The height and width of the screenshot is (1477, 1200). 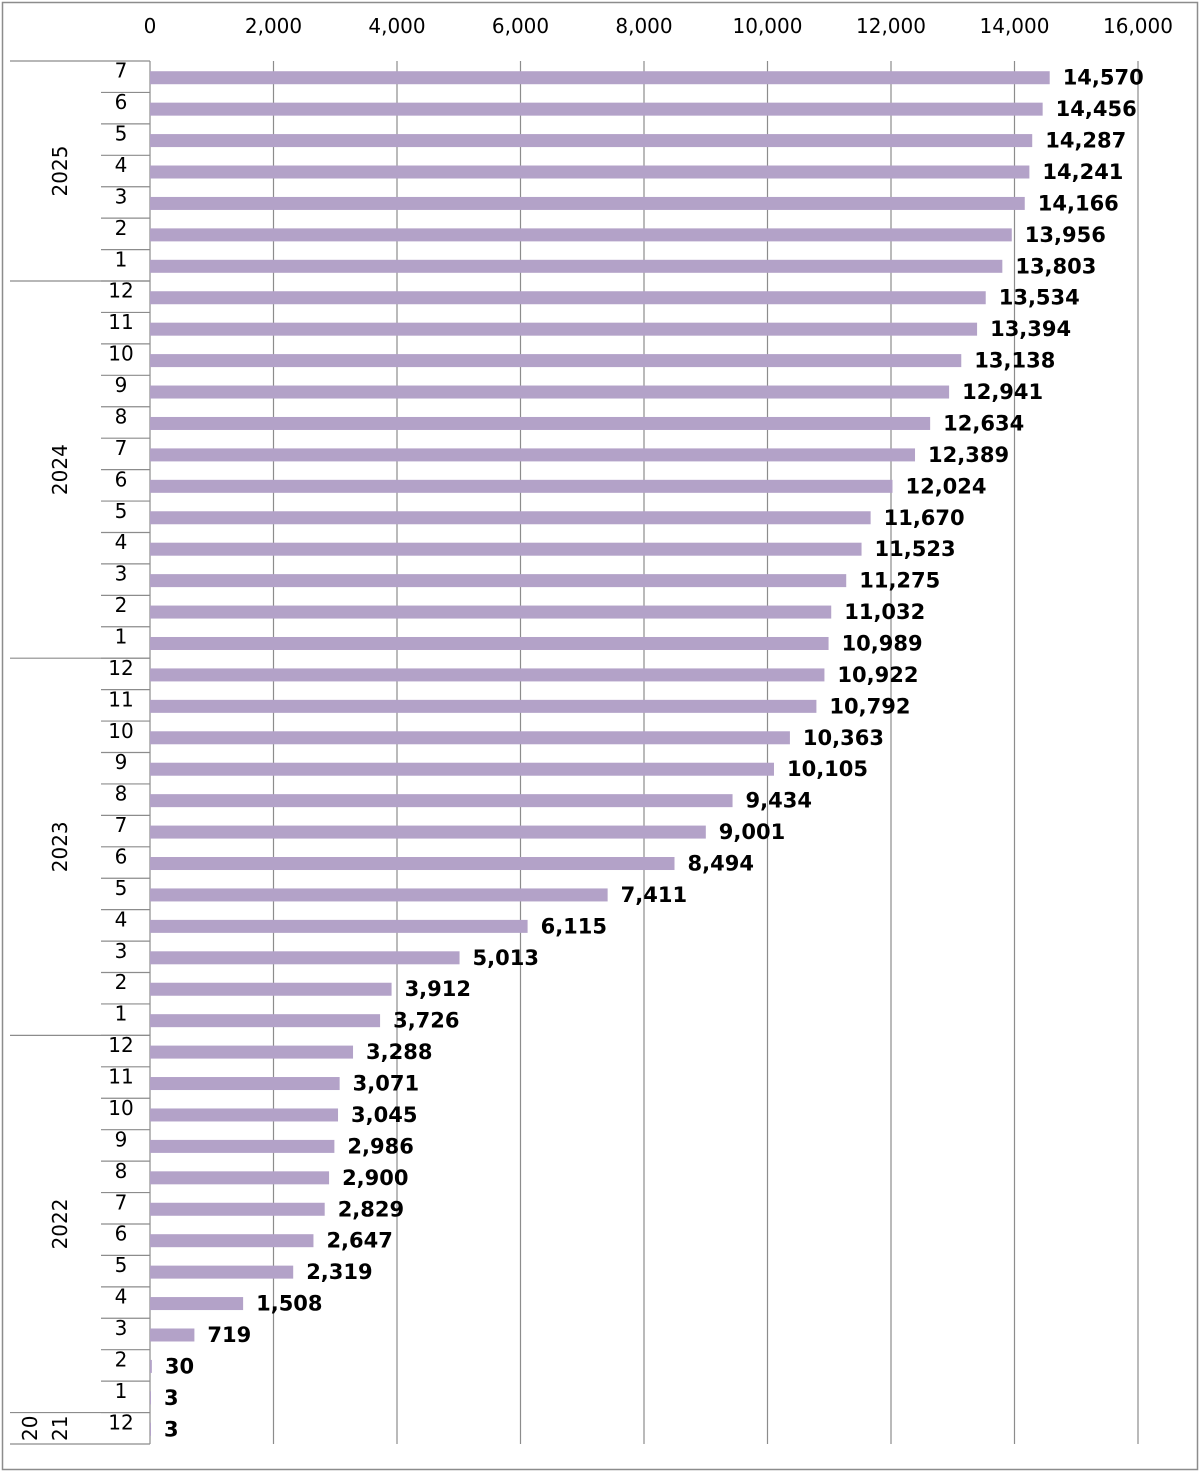 I want to click on data-label: 2,647, so click(x=359, y=1241).